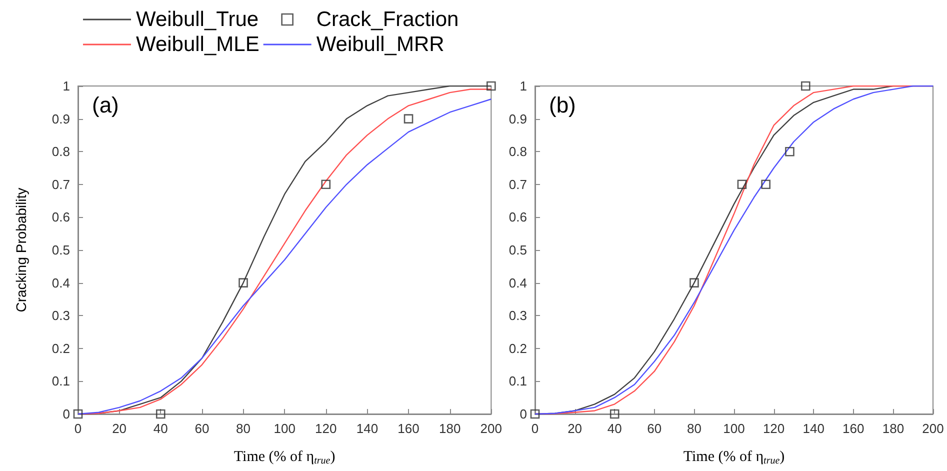 The width and height of the screenshot is (947, 471). What do you see at coordinates (562, 105) in the screenshot?
I see `annotation: (b)` at bounding box center [562, 105].